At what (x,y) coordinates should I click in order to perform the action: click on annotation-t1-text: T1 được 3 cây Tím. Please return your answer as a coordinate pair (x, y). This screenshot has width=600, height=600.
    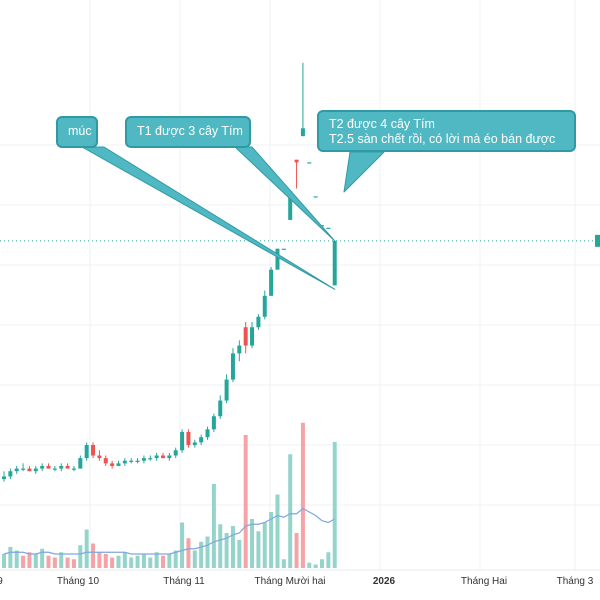
    Looking at the image, I should click on (190, 131).